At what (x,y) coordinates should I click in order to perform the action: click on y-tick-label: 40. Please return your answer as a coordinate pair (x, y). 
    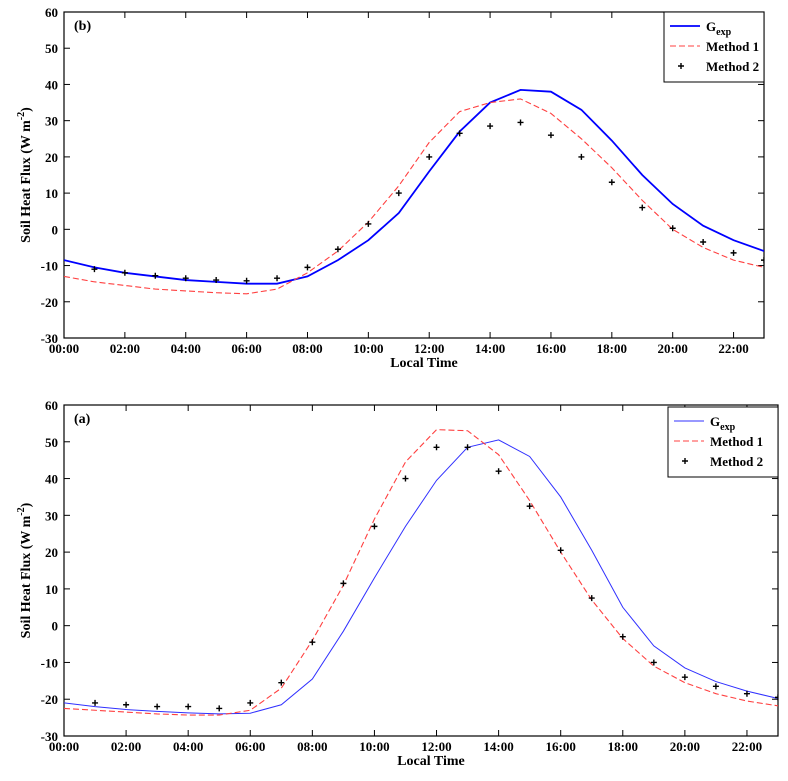
    Looking at the image, I should click on (51, 479).